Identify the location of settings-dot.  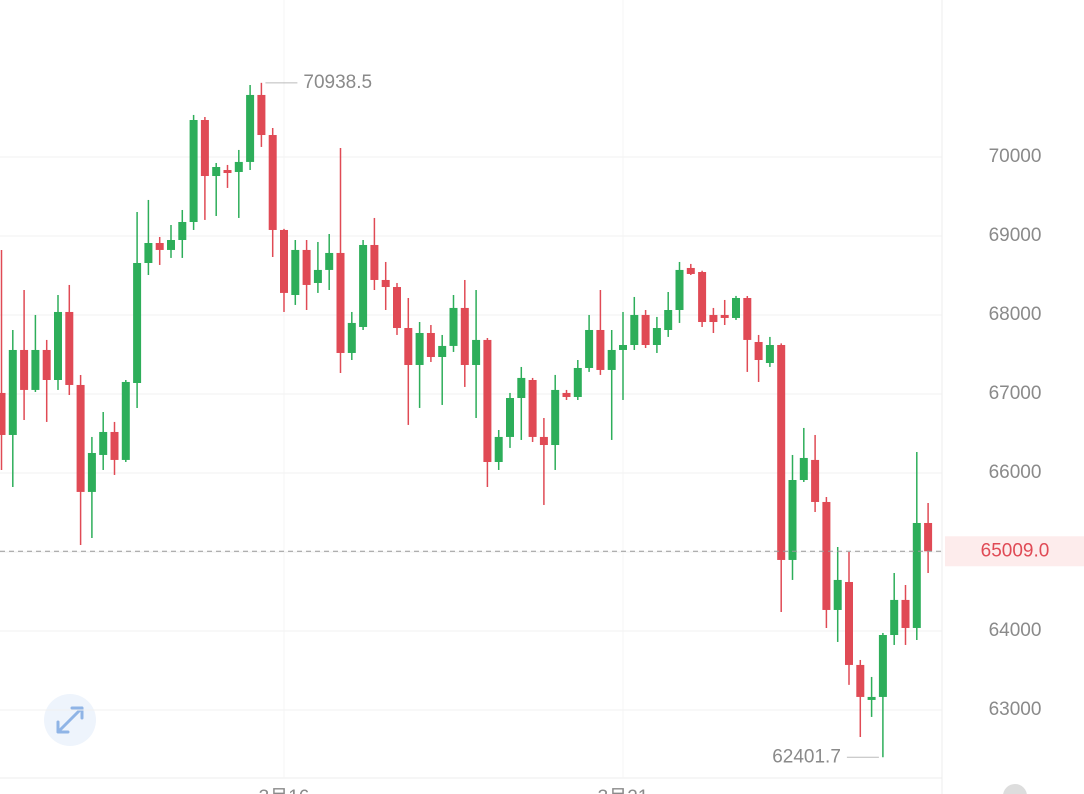
(1015, 789).